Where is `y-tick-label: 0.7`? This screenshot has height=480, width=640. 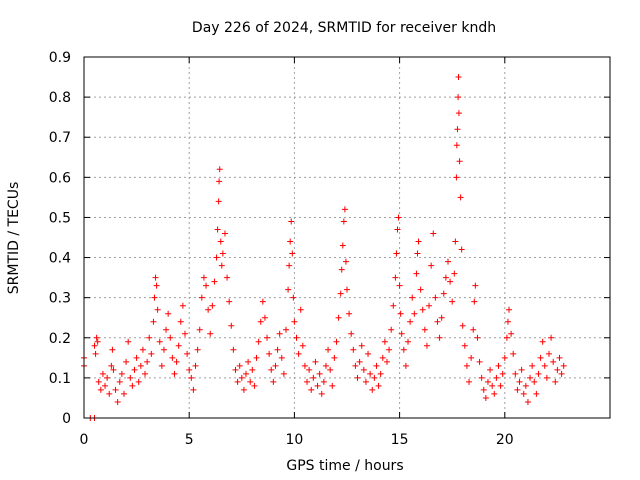 y-tick-label: 0.7 is located at coordinates (60, 138).